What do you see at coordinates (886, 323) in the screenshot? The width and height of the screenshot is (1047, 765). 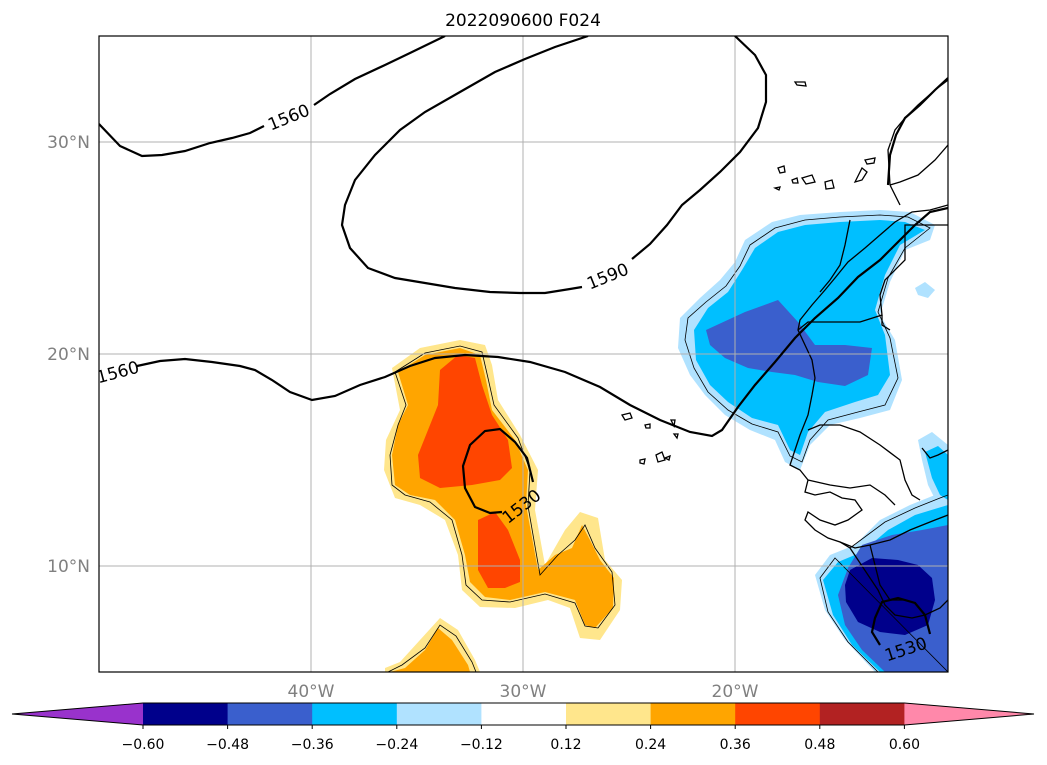 I see `country-borders-mauritania` at bounding box center [886, 323].